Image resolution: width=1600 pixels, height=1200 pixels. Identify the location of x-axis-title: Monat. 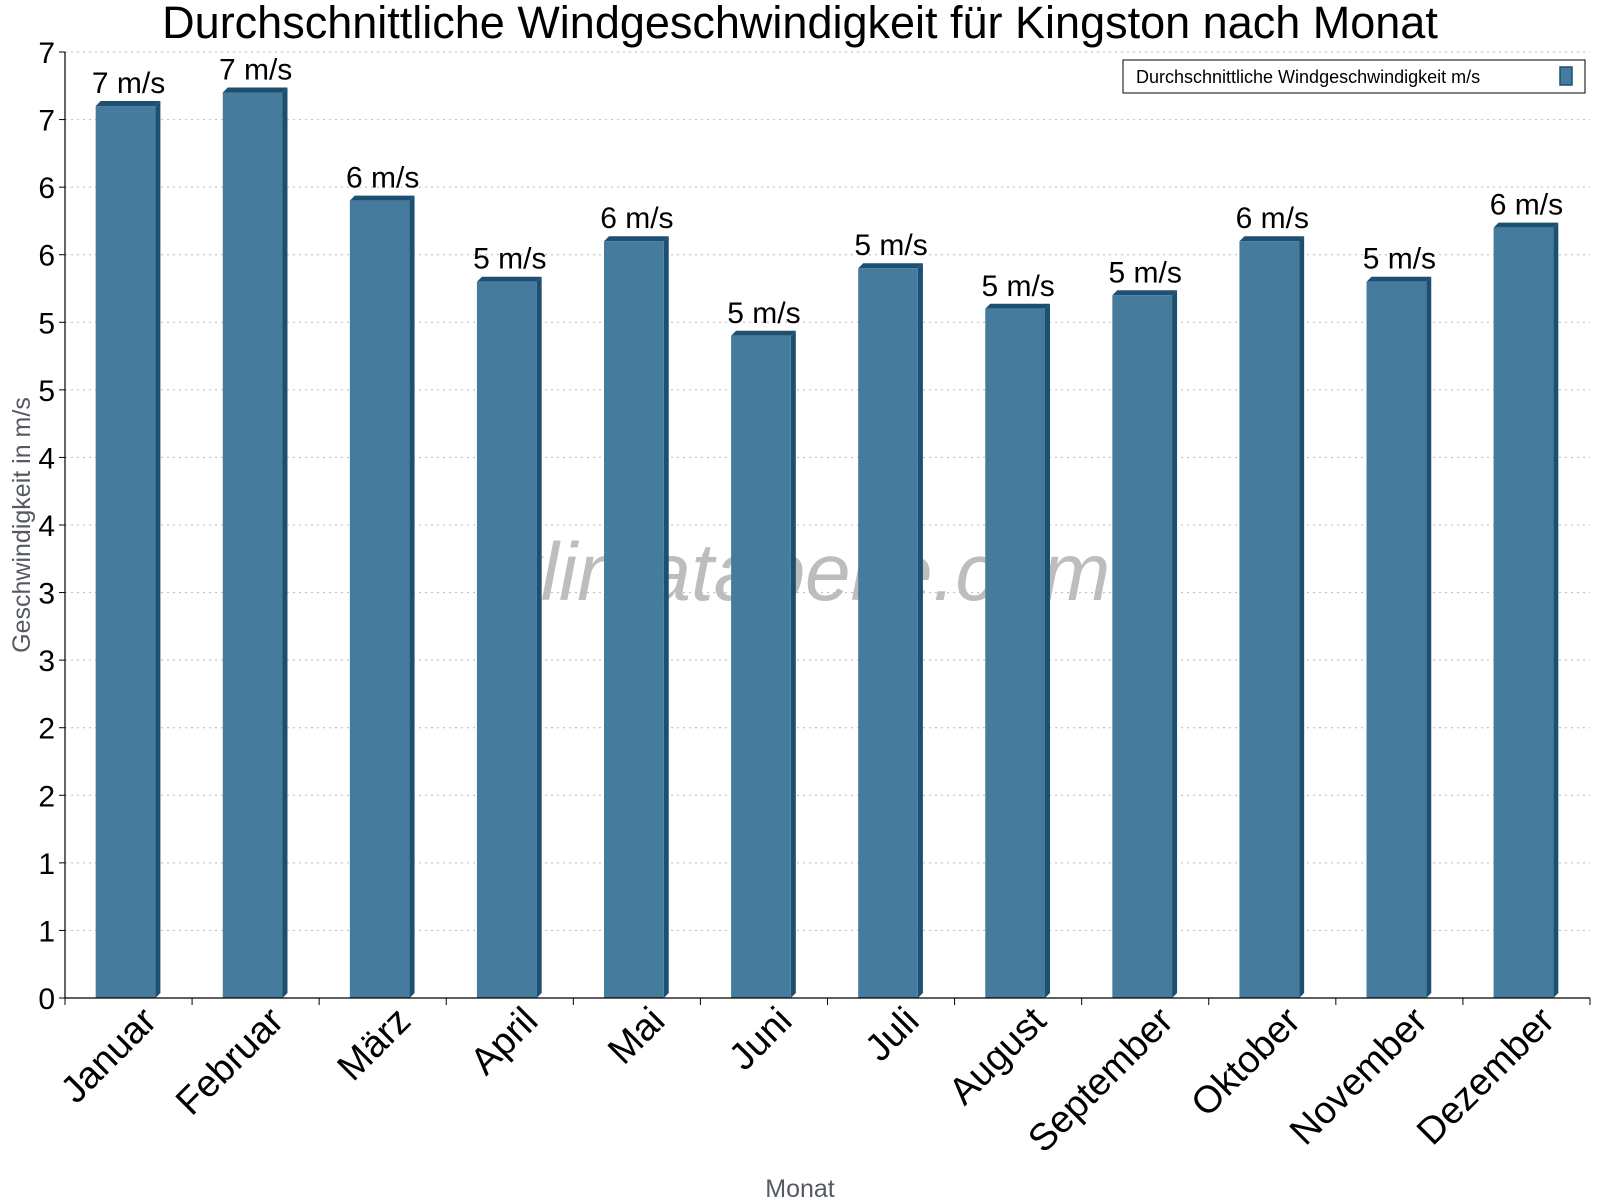
(800, 1187).